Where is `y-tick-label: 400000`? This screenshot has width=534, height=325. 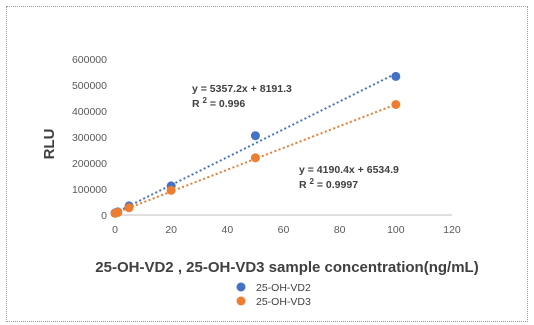 y-tick-label: 400000 is located at coordinates (89, 112).